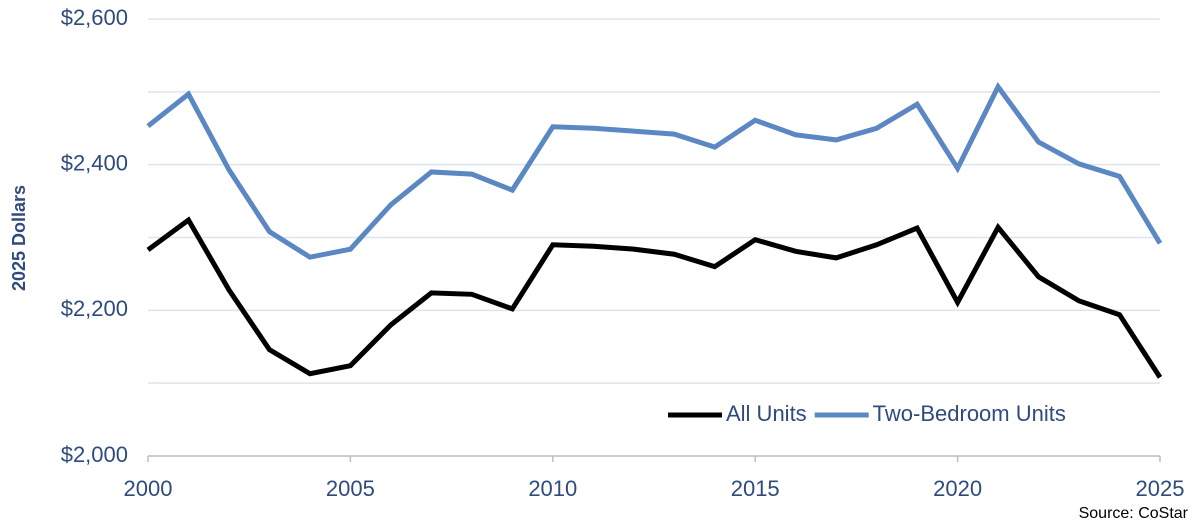 Image resolution: width=1198 pixels, height=529 pixels. I want to click on x-tick-label: 2010, so click(552, 488).